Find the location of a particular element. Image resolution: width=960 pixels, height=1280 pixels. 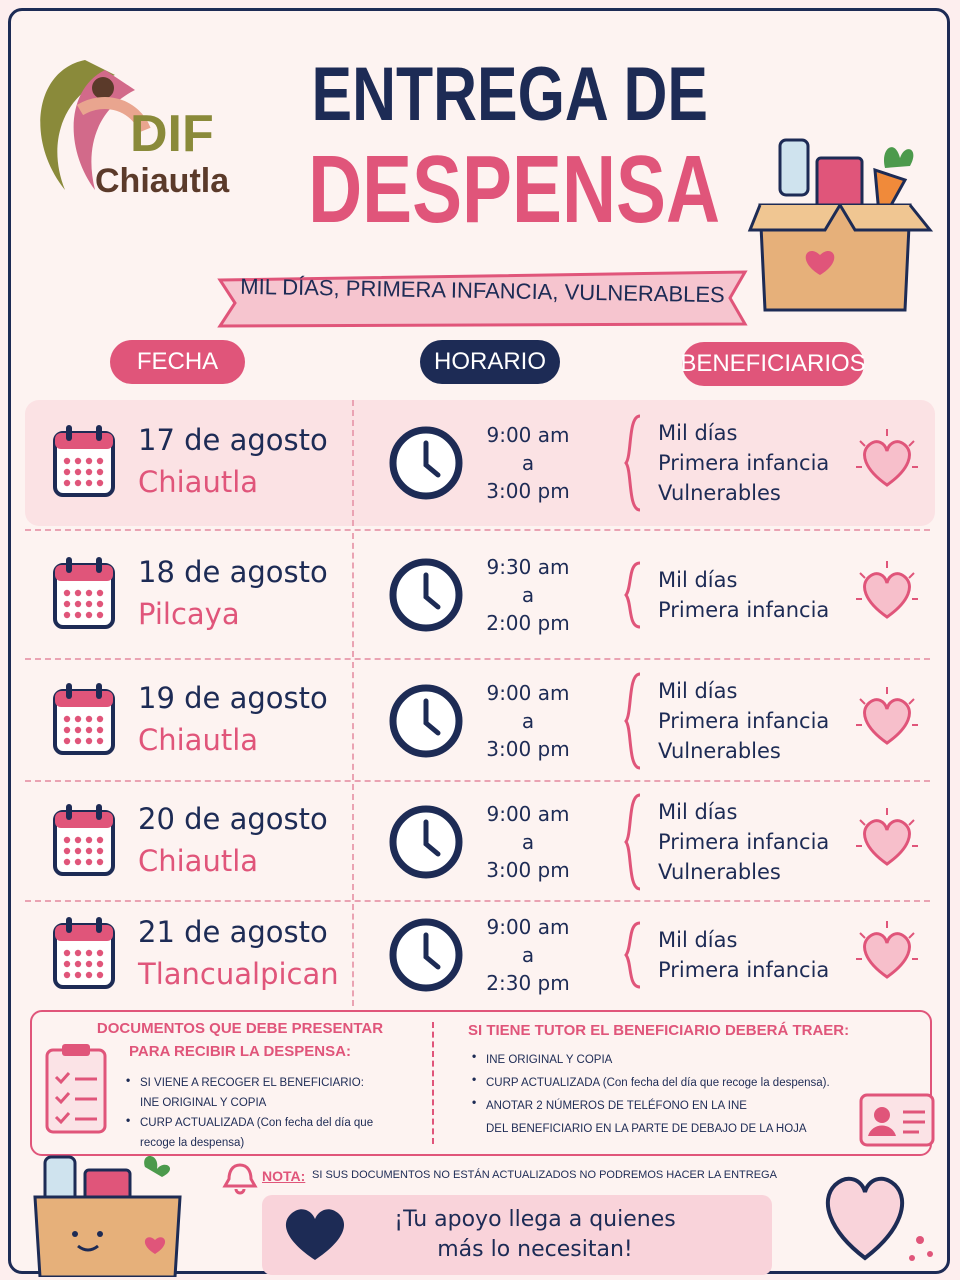

place: Tlancualpican is located at coordinates (238, 974).